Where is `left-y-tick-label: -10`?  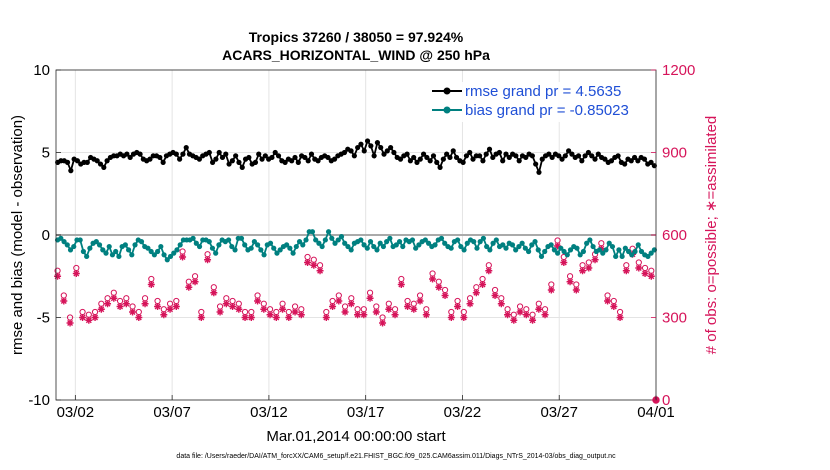
left-y-tick-label: -10 is located at coordinates (39, 400).